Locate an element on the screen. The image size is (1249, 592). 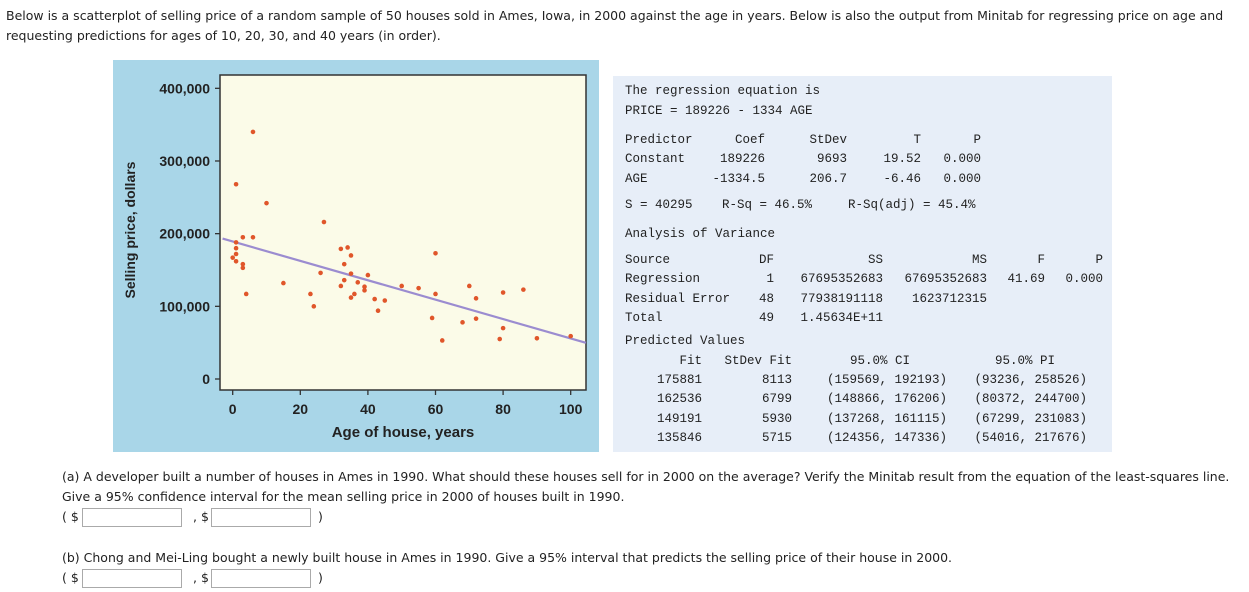
b-upper-input is located at coordinates (261, 578).